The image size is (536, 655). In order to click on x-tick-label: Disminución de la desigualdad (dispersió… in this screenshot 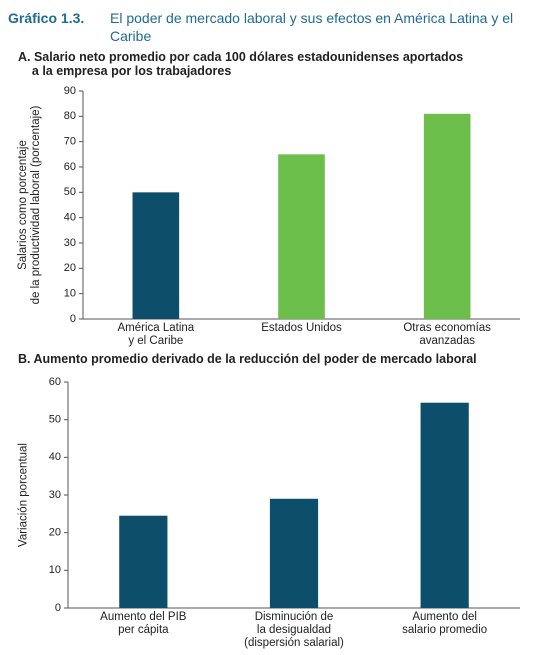, I will do `click(294, 630)`.